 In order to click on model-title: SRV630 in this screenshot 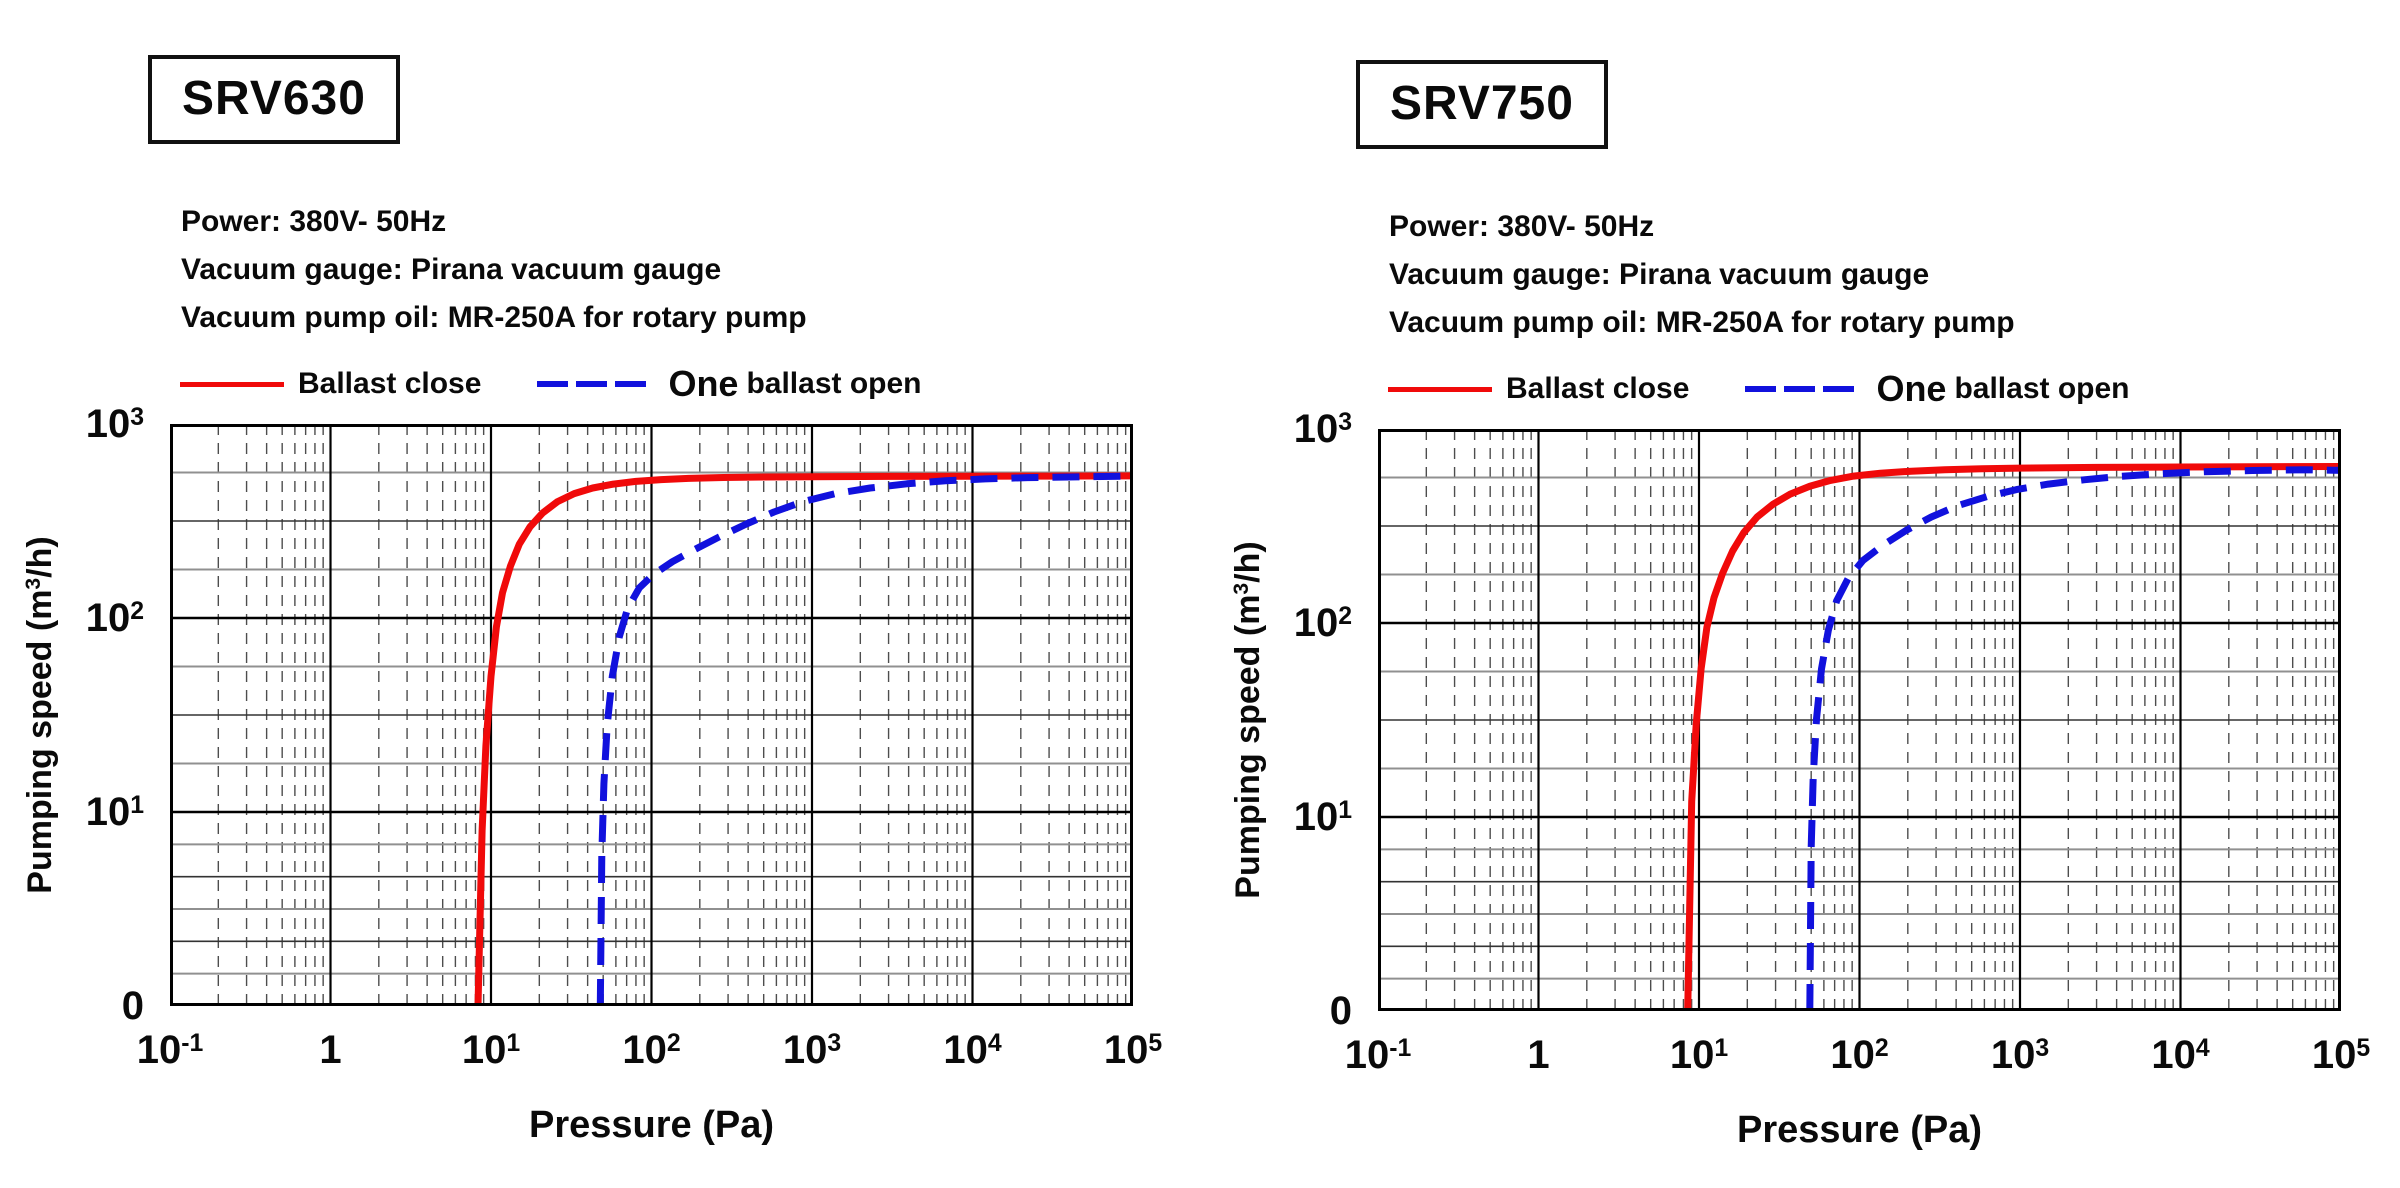, I will do `click(274, 98)`.